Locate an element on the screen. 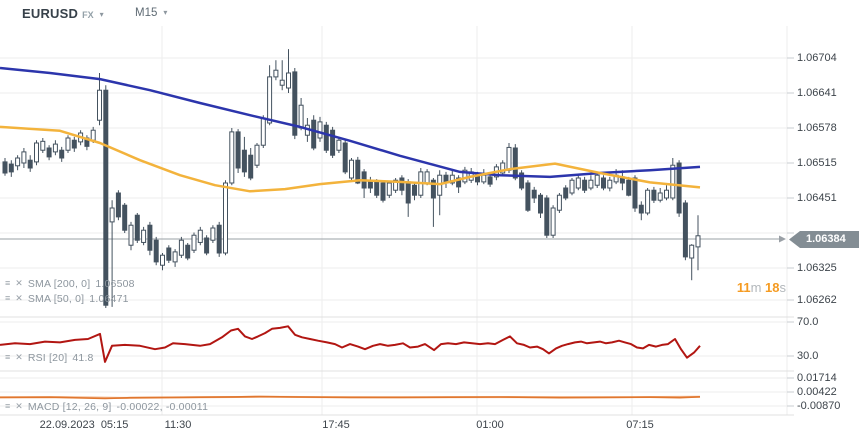 The image size is (859, 439). sma200-label: SMA [200, 0] is located at coordinates (59, 283).